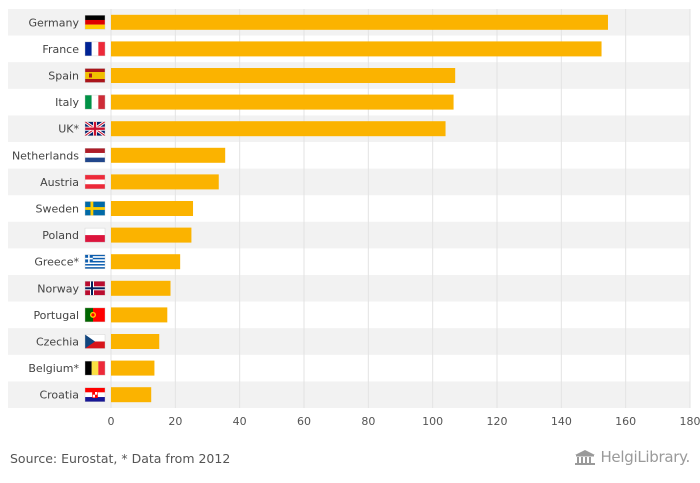 This screenshot has width=700, height=483. What do you see at coordinates (95, 75) in the screenshot?
I see `flag-spain-icon` at bounding box center [95, 75].